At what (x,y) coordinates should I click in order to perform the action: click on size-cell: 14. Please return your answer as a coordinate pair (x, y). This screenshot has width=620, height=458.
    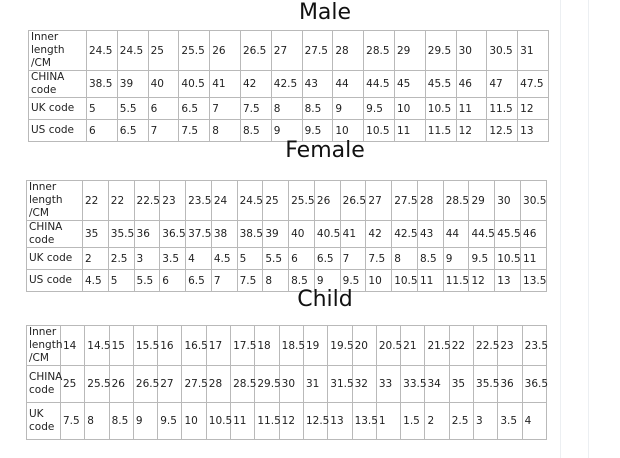
    Looking at the image, I should click on (72, 345).